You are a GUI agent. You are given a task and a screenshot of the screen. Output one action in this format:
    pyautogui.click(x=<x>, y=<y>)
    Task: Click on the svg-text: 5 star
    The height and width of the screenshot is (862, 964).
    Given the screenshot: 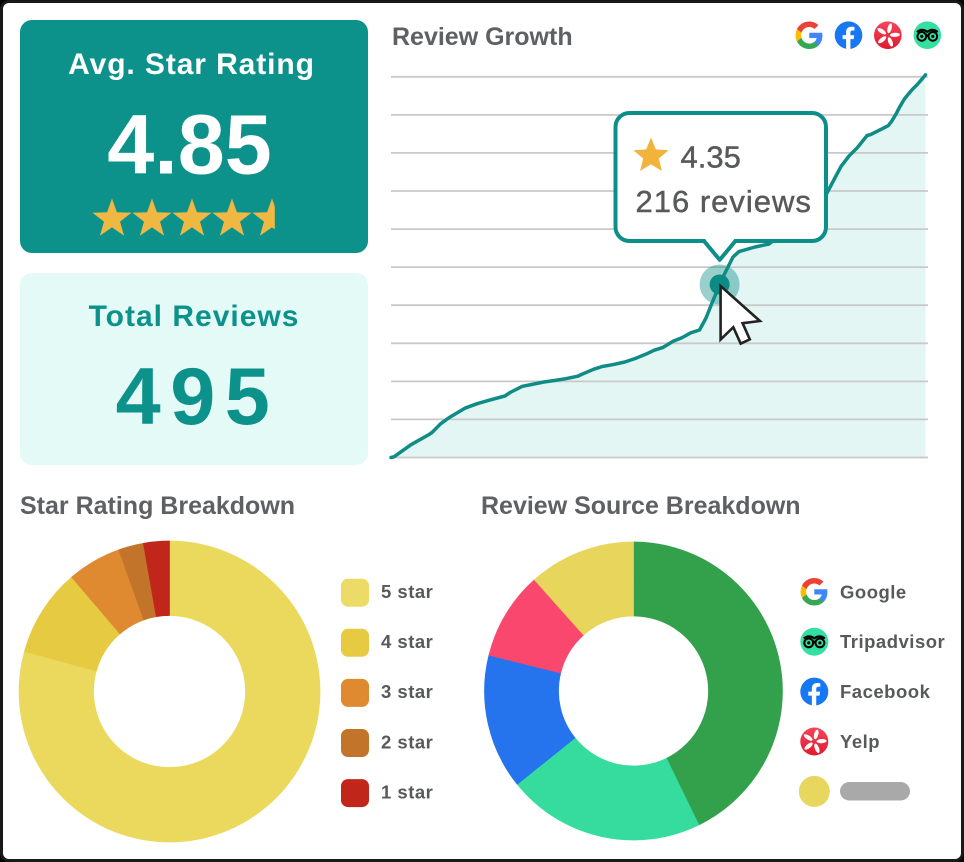 What is the action you would take?
    pyautogui.click(x=407, y=591)
    